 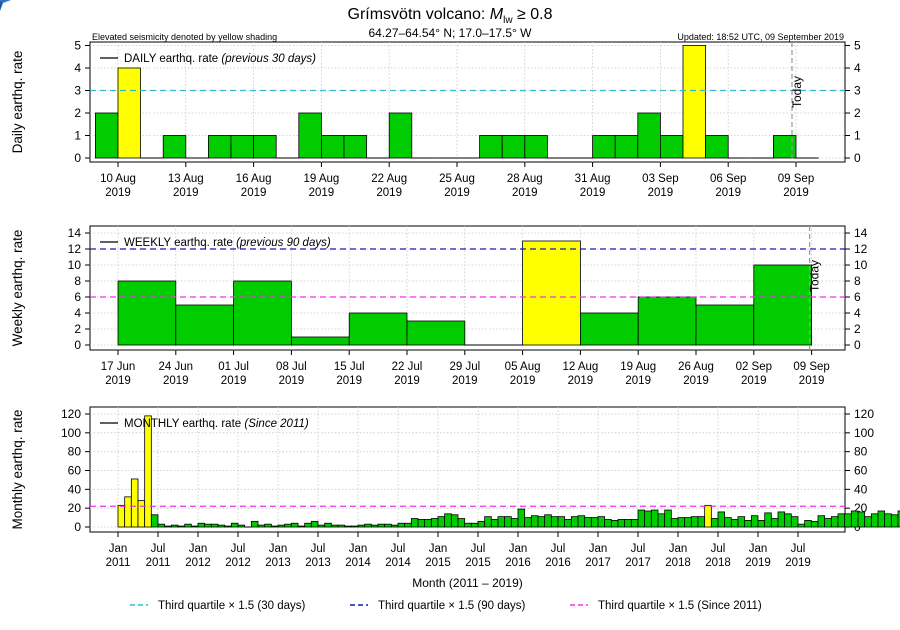 I want to click on weekly-xtick-label: 19 Aug, so click(x=638, y=367).